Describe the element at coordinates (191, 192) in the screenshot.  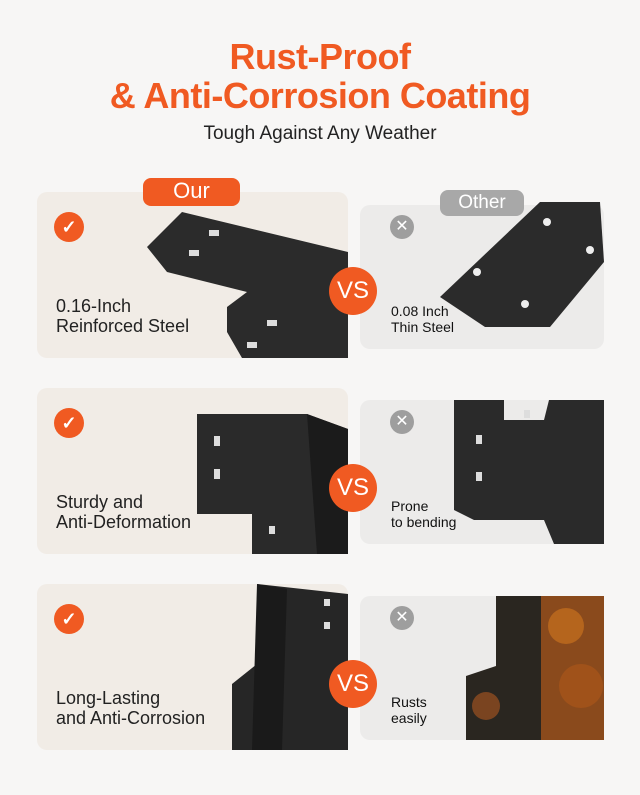
I see `our-badge: Our` at that location.